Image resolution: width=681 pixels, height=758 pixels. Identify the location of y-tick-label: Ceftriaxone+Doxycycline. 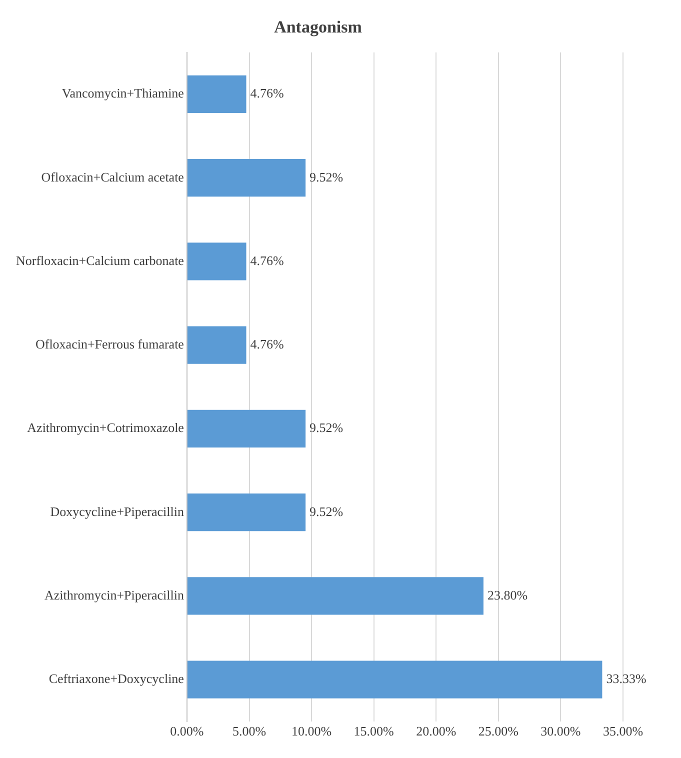
(116, 678).